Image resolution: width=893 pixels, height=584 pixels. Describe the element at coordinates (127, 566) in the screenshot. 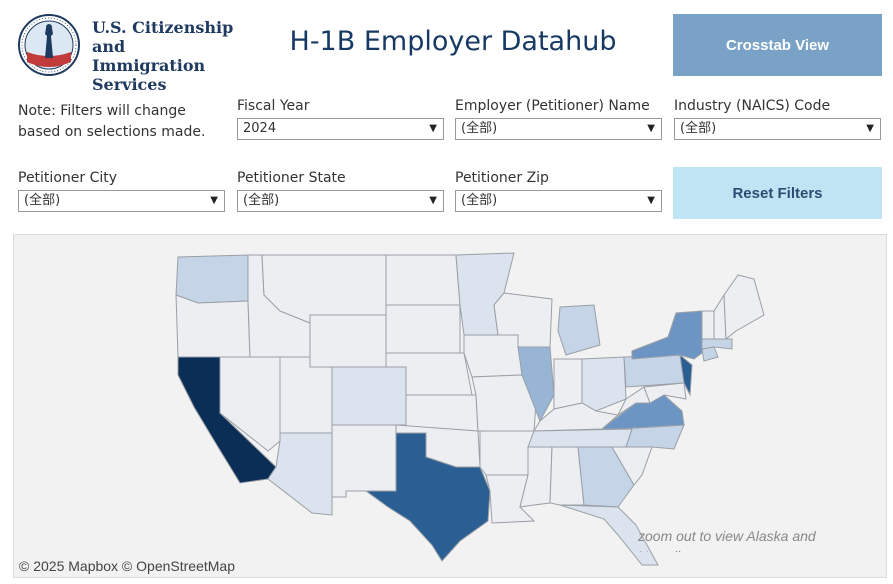

I see `map-attribution: © 2025 Mapbox © OpenStreetMap` at that location.